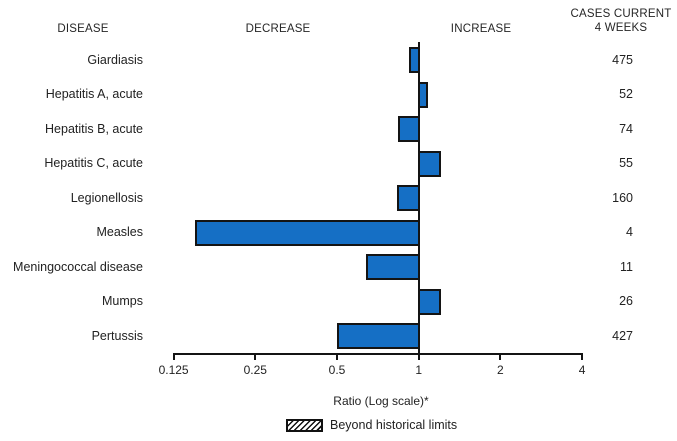 This screenshot has height=441, width=677. What do you see at coordinates (394, 425) in the screenshot?
I see `legend-label: Beyond historical limits` at bounding box center [394, 425].